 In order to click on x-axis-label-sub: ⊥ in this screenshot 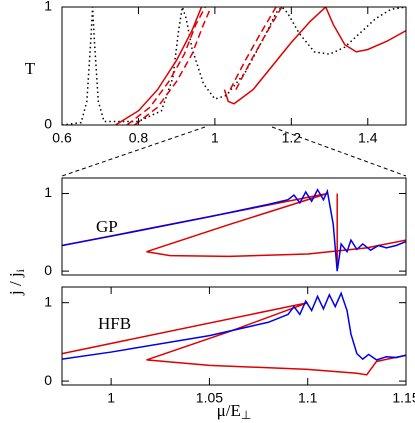, I will do `click(246, 415)`.